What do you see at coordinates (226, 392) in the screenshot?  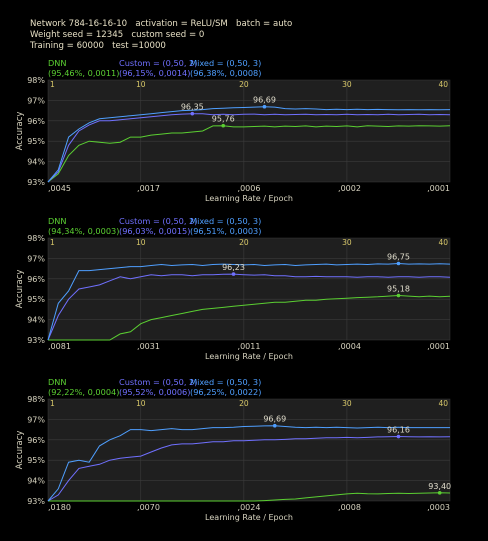 I see `legend-mixed-value: (96,25%, 0,0022)` at bounding box center [226, 392].